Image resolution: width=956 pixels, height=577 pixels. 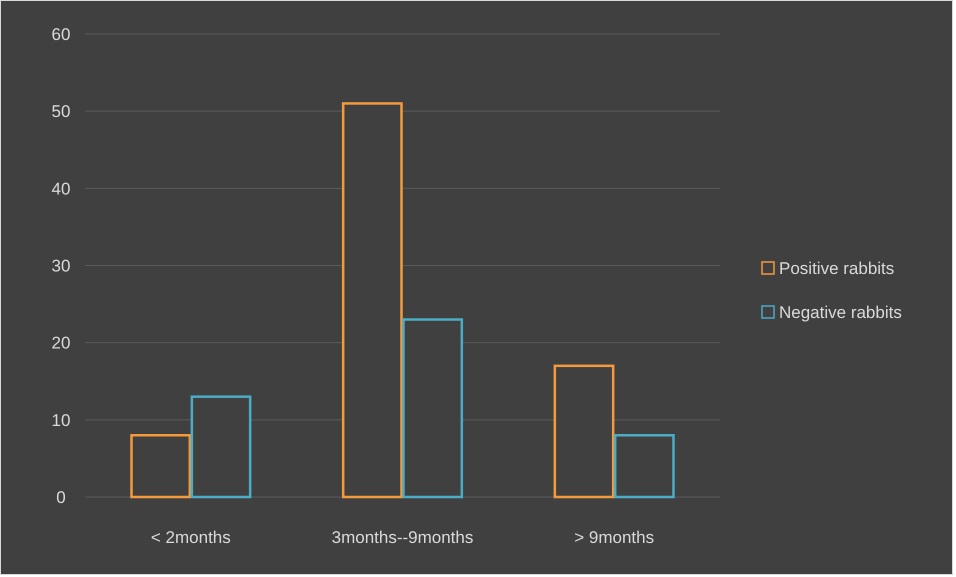 What do you see at coordinates (61, 34) in the screenshot?
I see `y-tick-label: 60` at bounding box center [61, 34].